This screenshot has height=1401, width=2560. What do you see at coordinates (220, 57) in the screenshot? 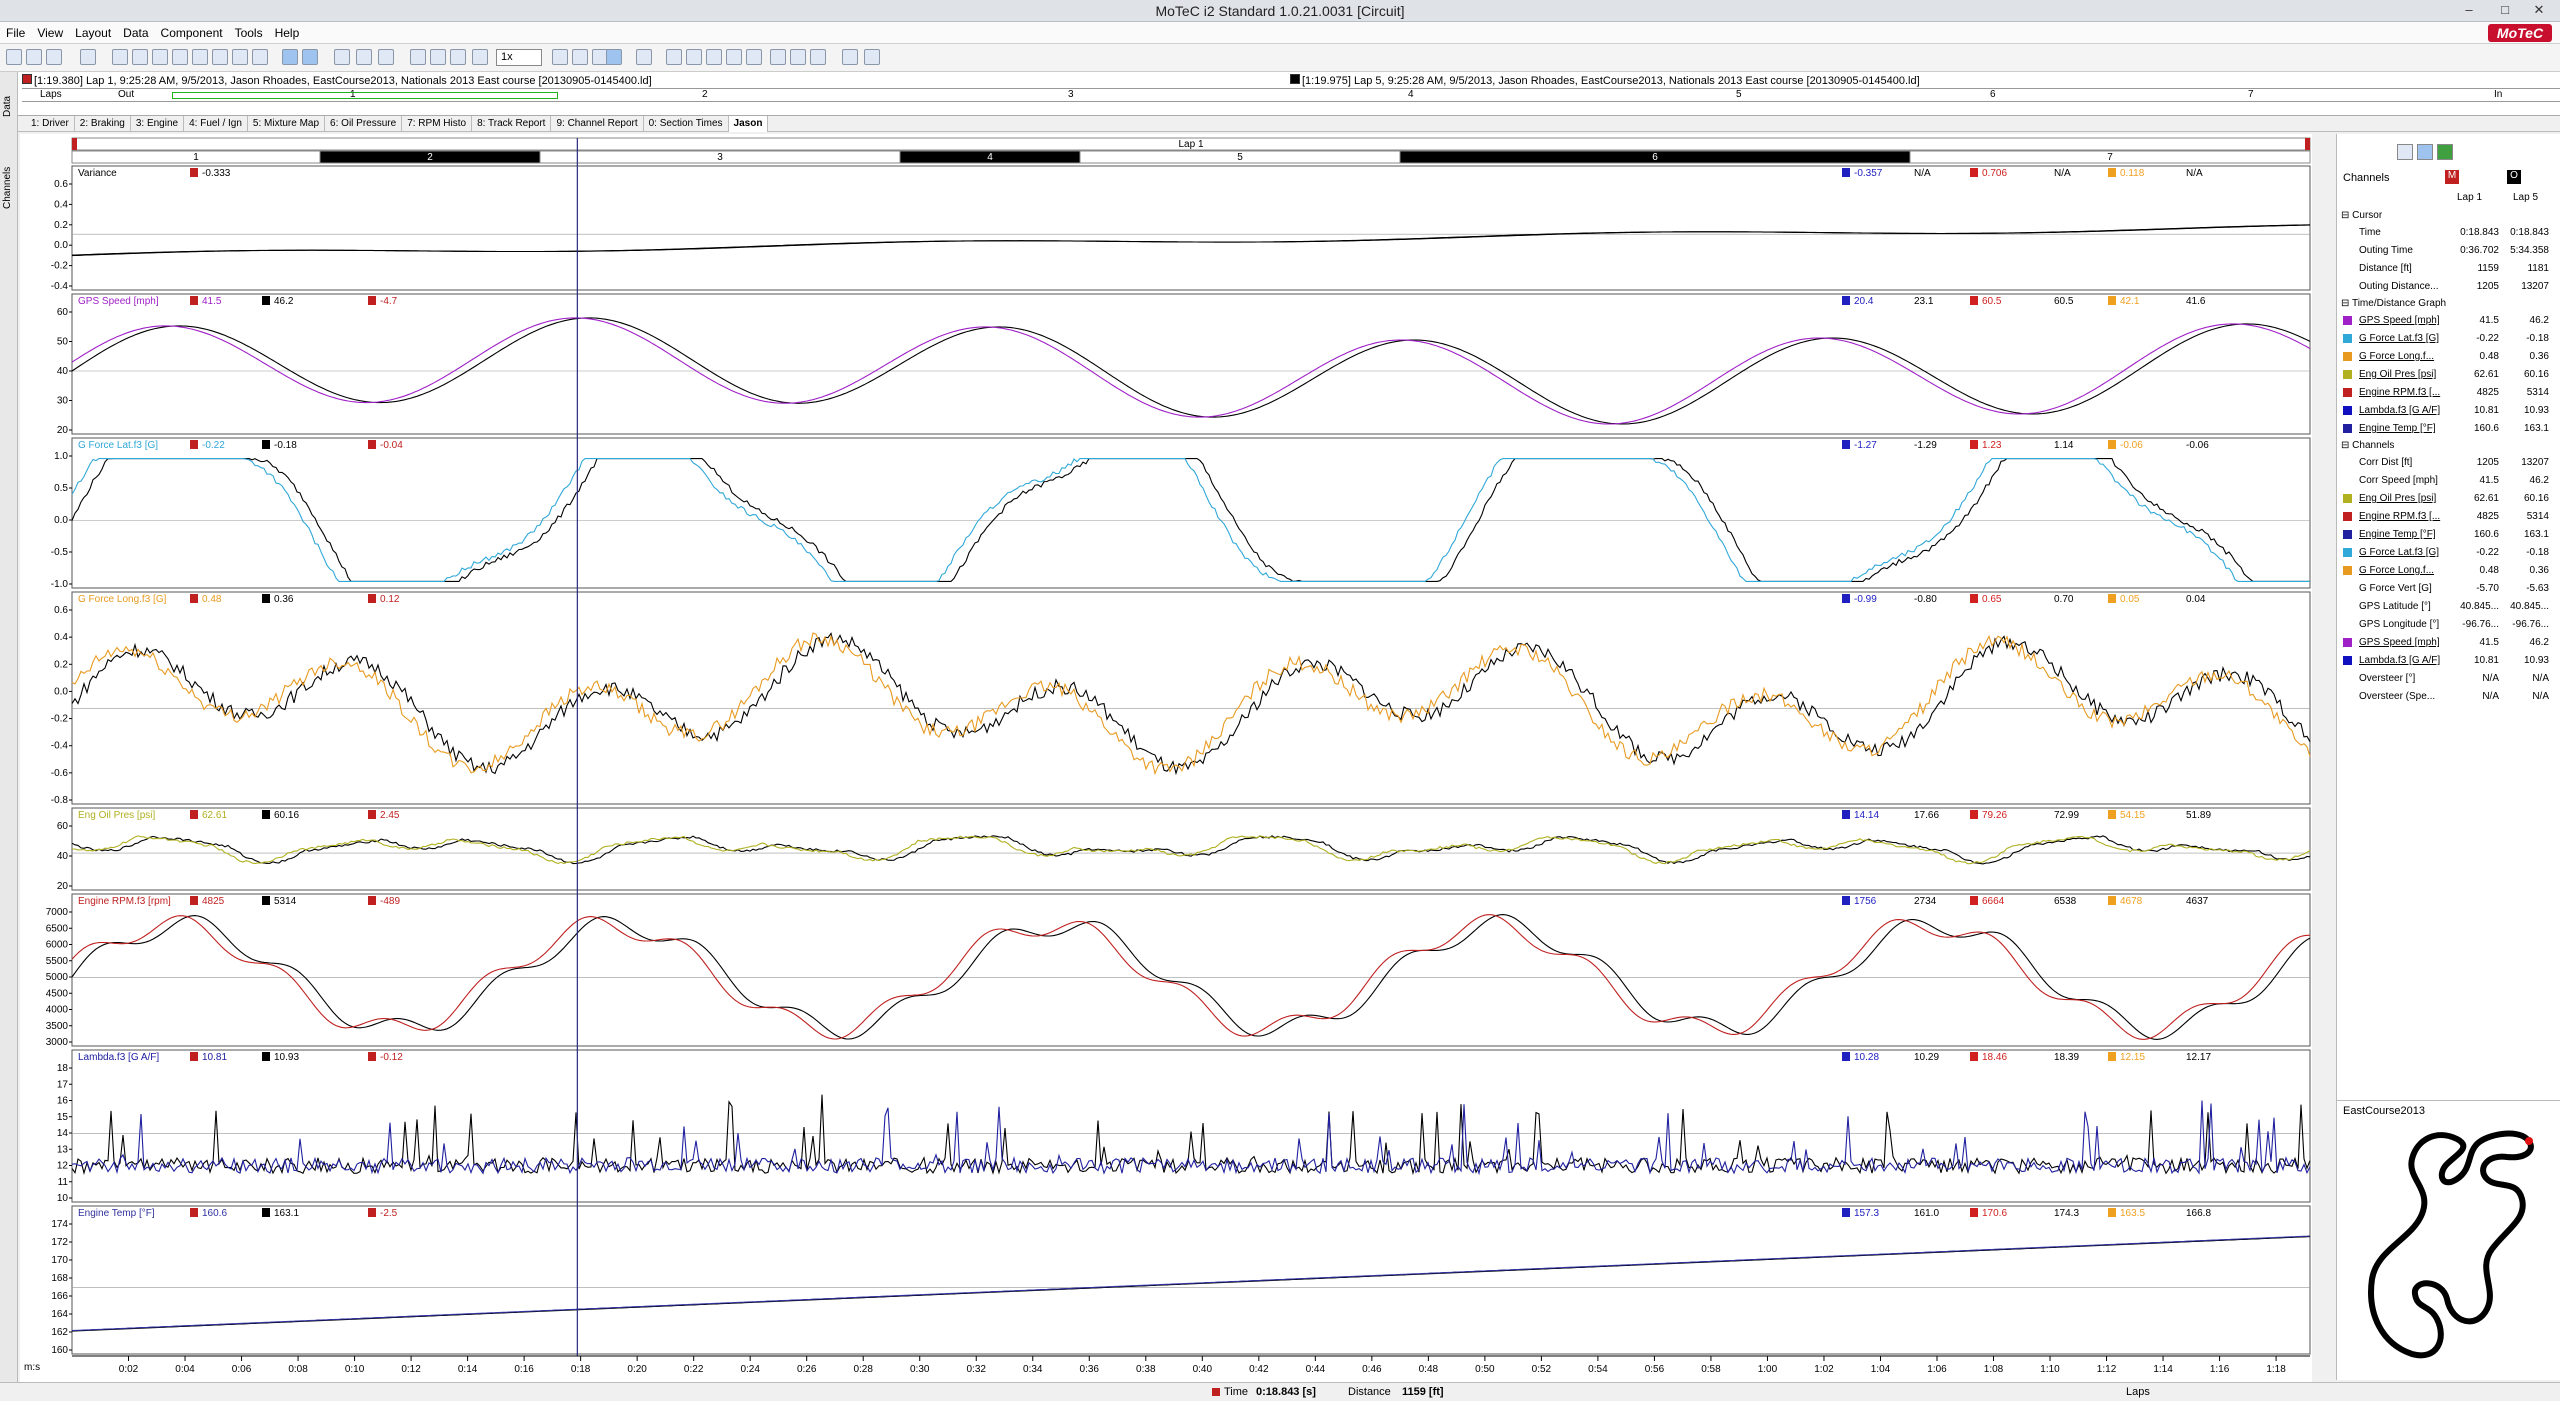
I see `grid-icon` at bounding box center [220, 57].